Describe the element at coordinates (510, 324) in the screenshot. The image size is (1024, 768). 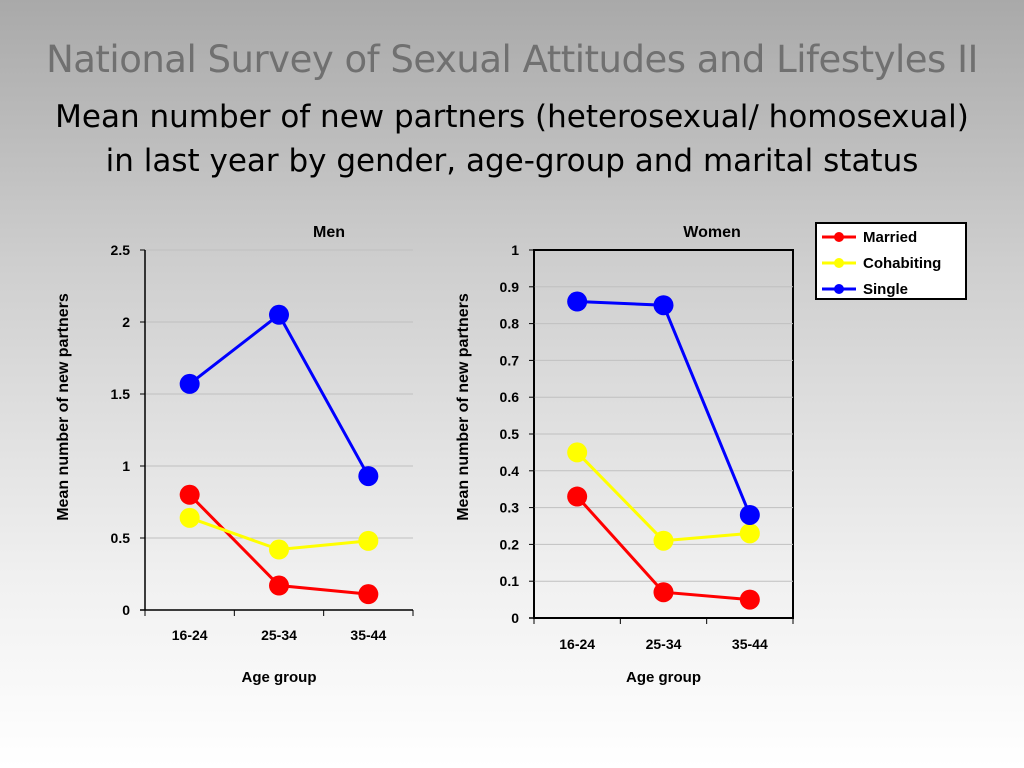
I see `y-tick-label: 0.8` at that location.